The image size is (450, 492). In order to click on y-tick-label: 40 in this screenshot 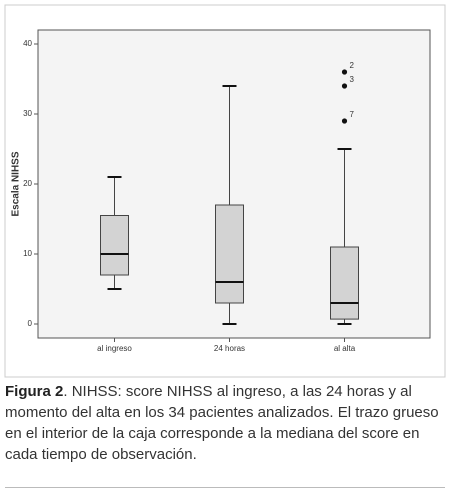, I will do `click(27, 43)`.